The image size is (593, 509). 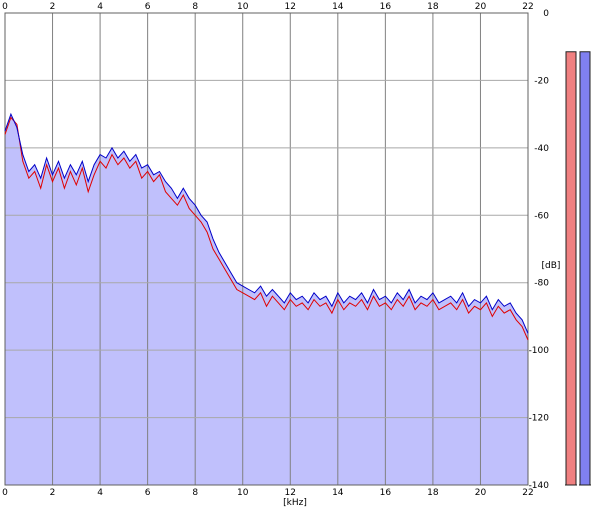 What do you see at coordinates (5, 7) in the screenshot?
I see `x-tick-label-top: 0` at bounding box center [5, 7].